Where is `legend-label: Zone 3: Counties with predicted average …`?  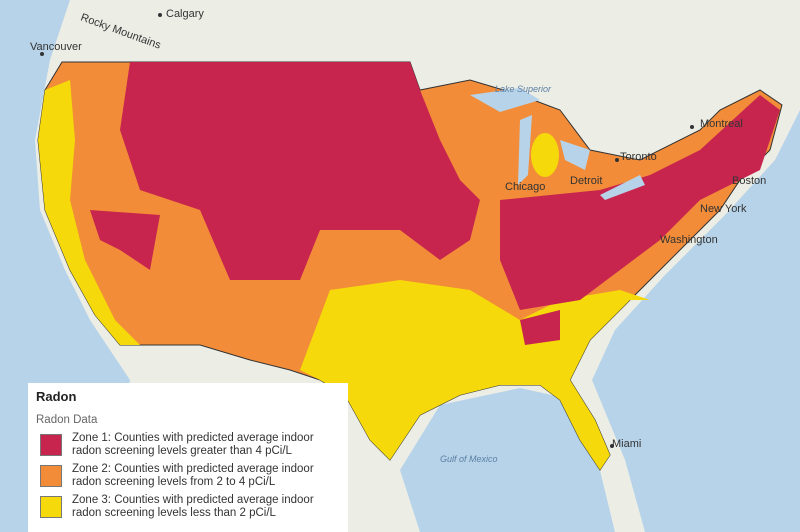
legend-label: Zone 3: Counties with predicted average … is located at coordinates (193, 506).